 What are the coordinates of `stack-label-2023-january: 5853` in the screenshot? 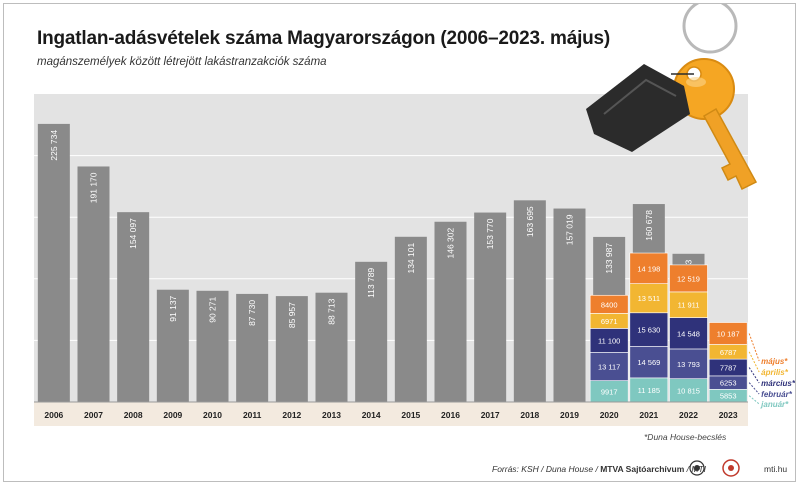 It's located at (728, 396).